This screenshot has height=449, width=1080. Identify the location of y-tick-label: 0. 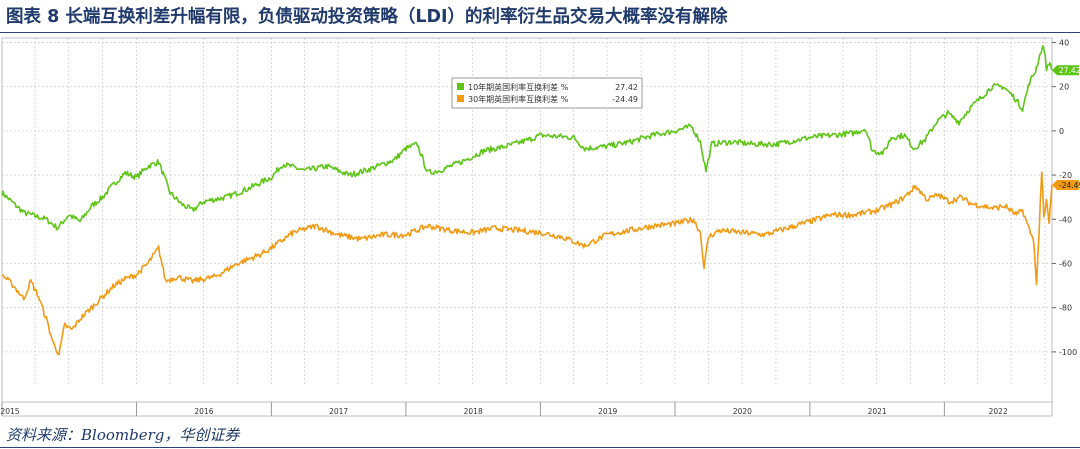
(1061, 131).